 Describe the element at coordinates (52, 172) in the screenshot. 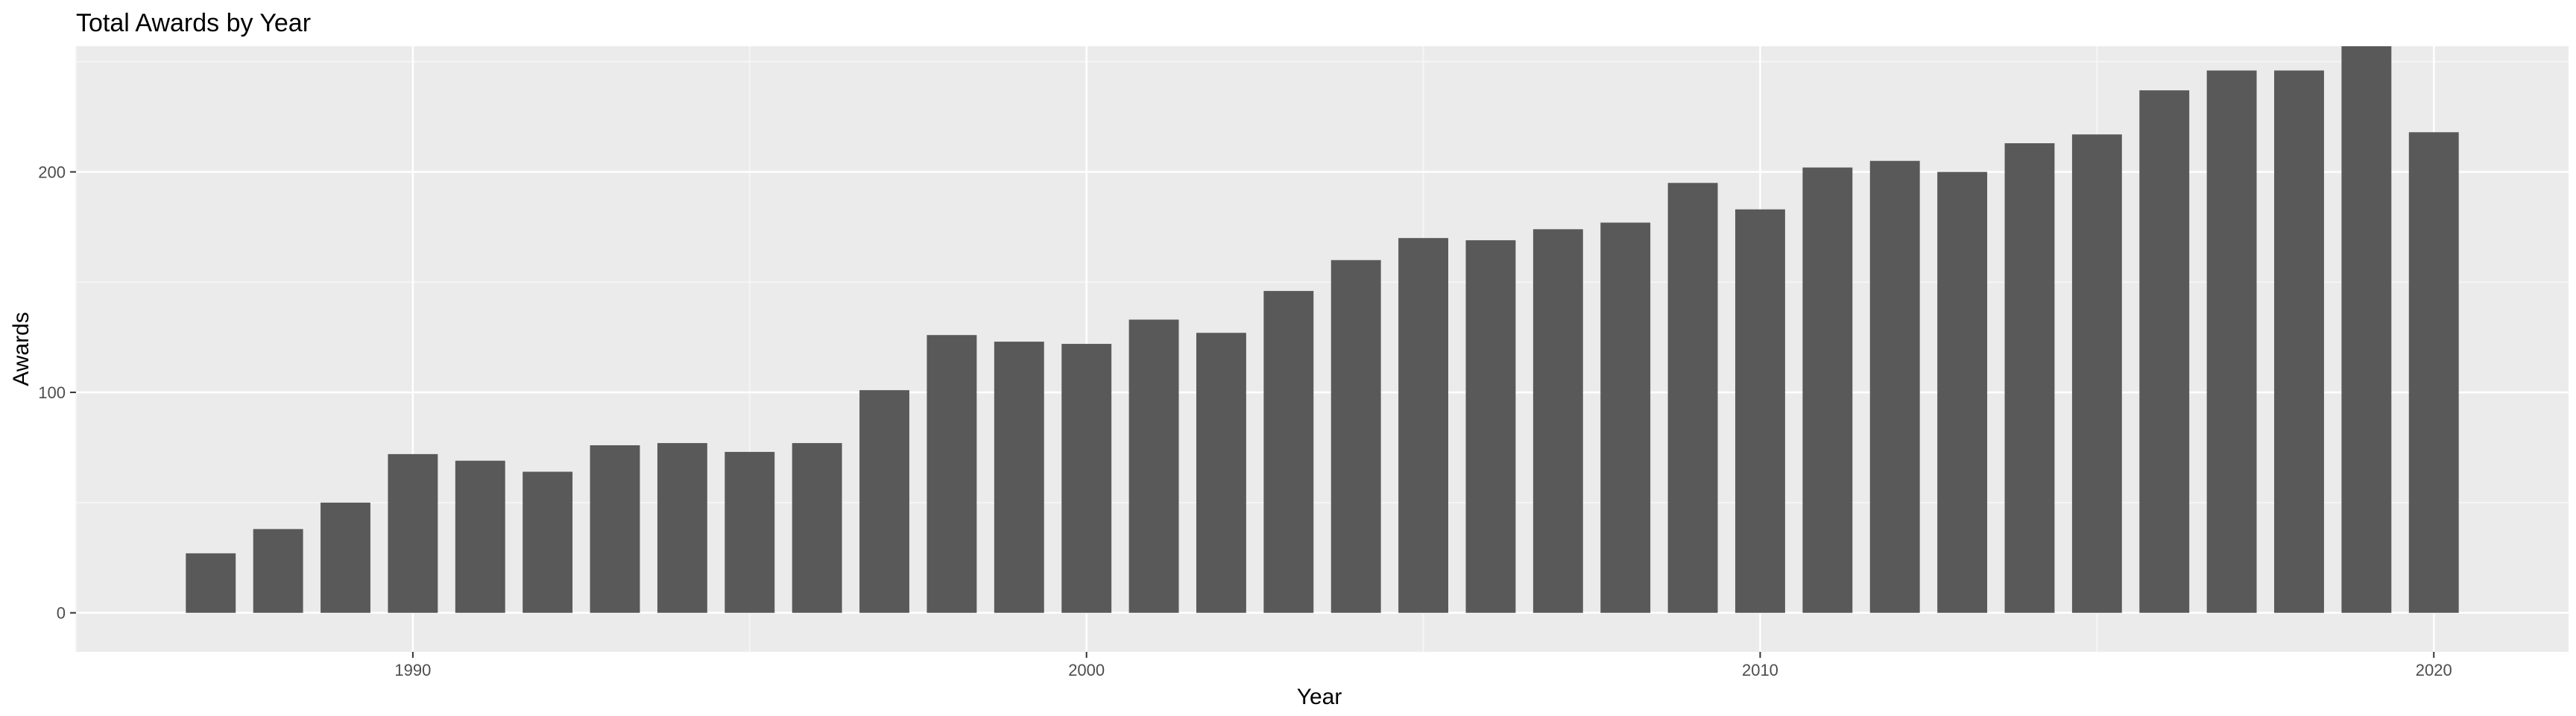

I see `y-tick-label: 200` at that location.